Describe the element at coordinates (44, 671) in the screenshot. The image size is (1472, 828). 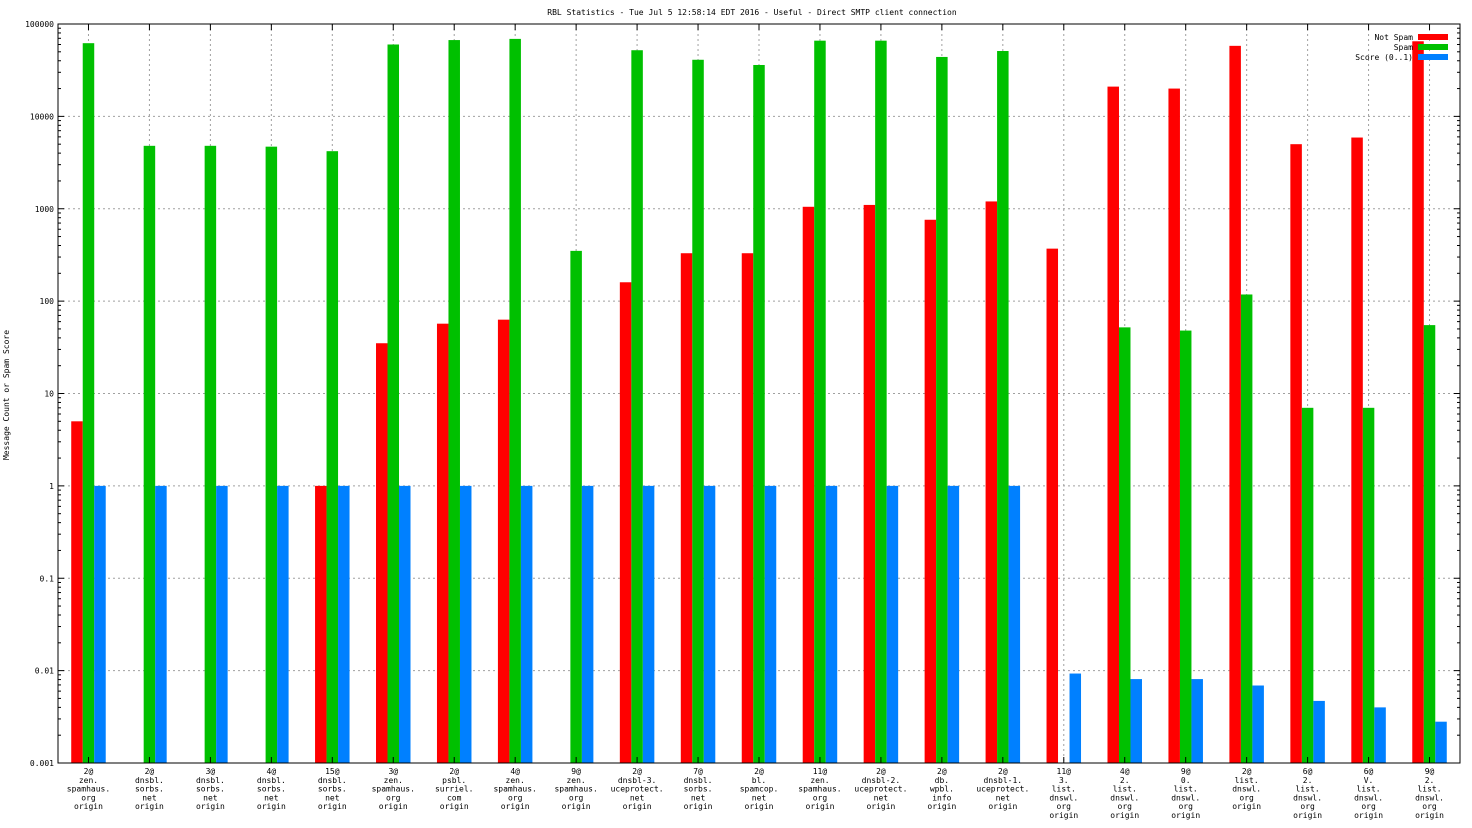
I see `y-tick-label: 0.01` at that location.